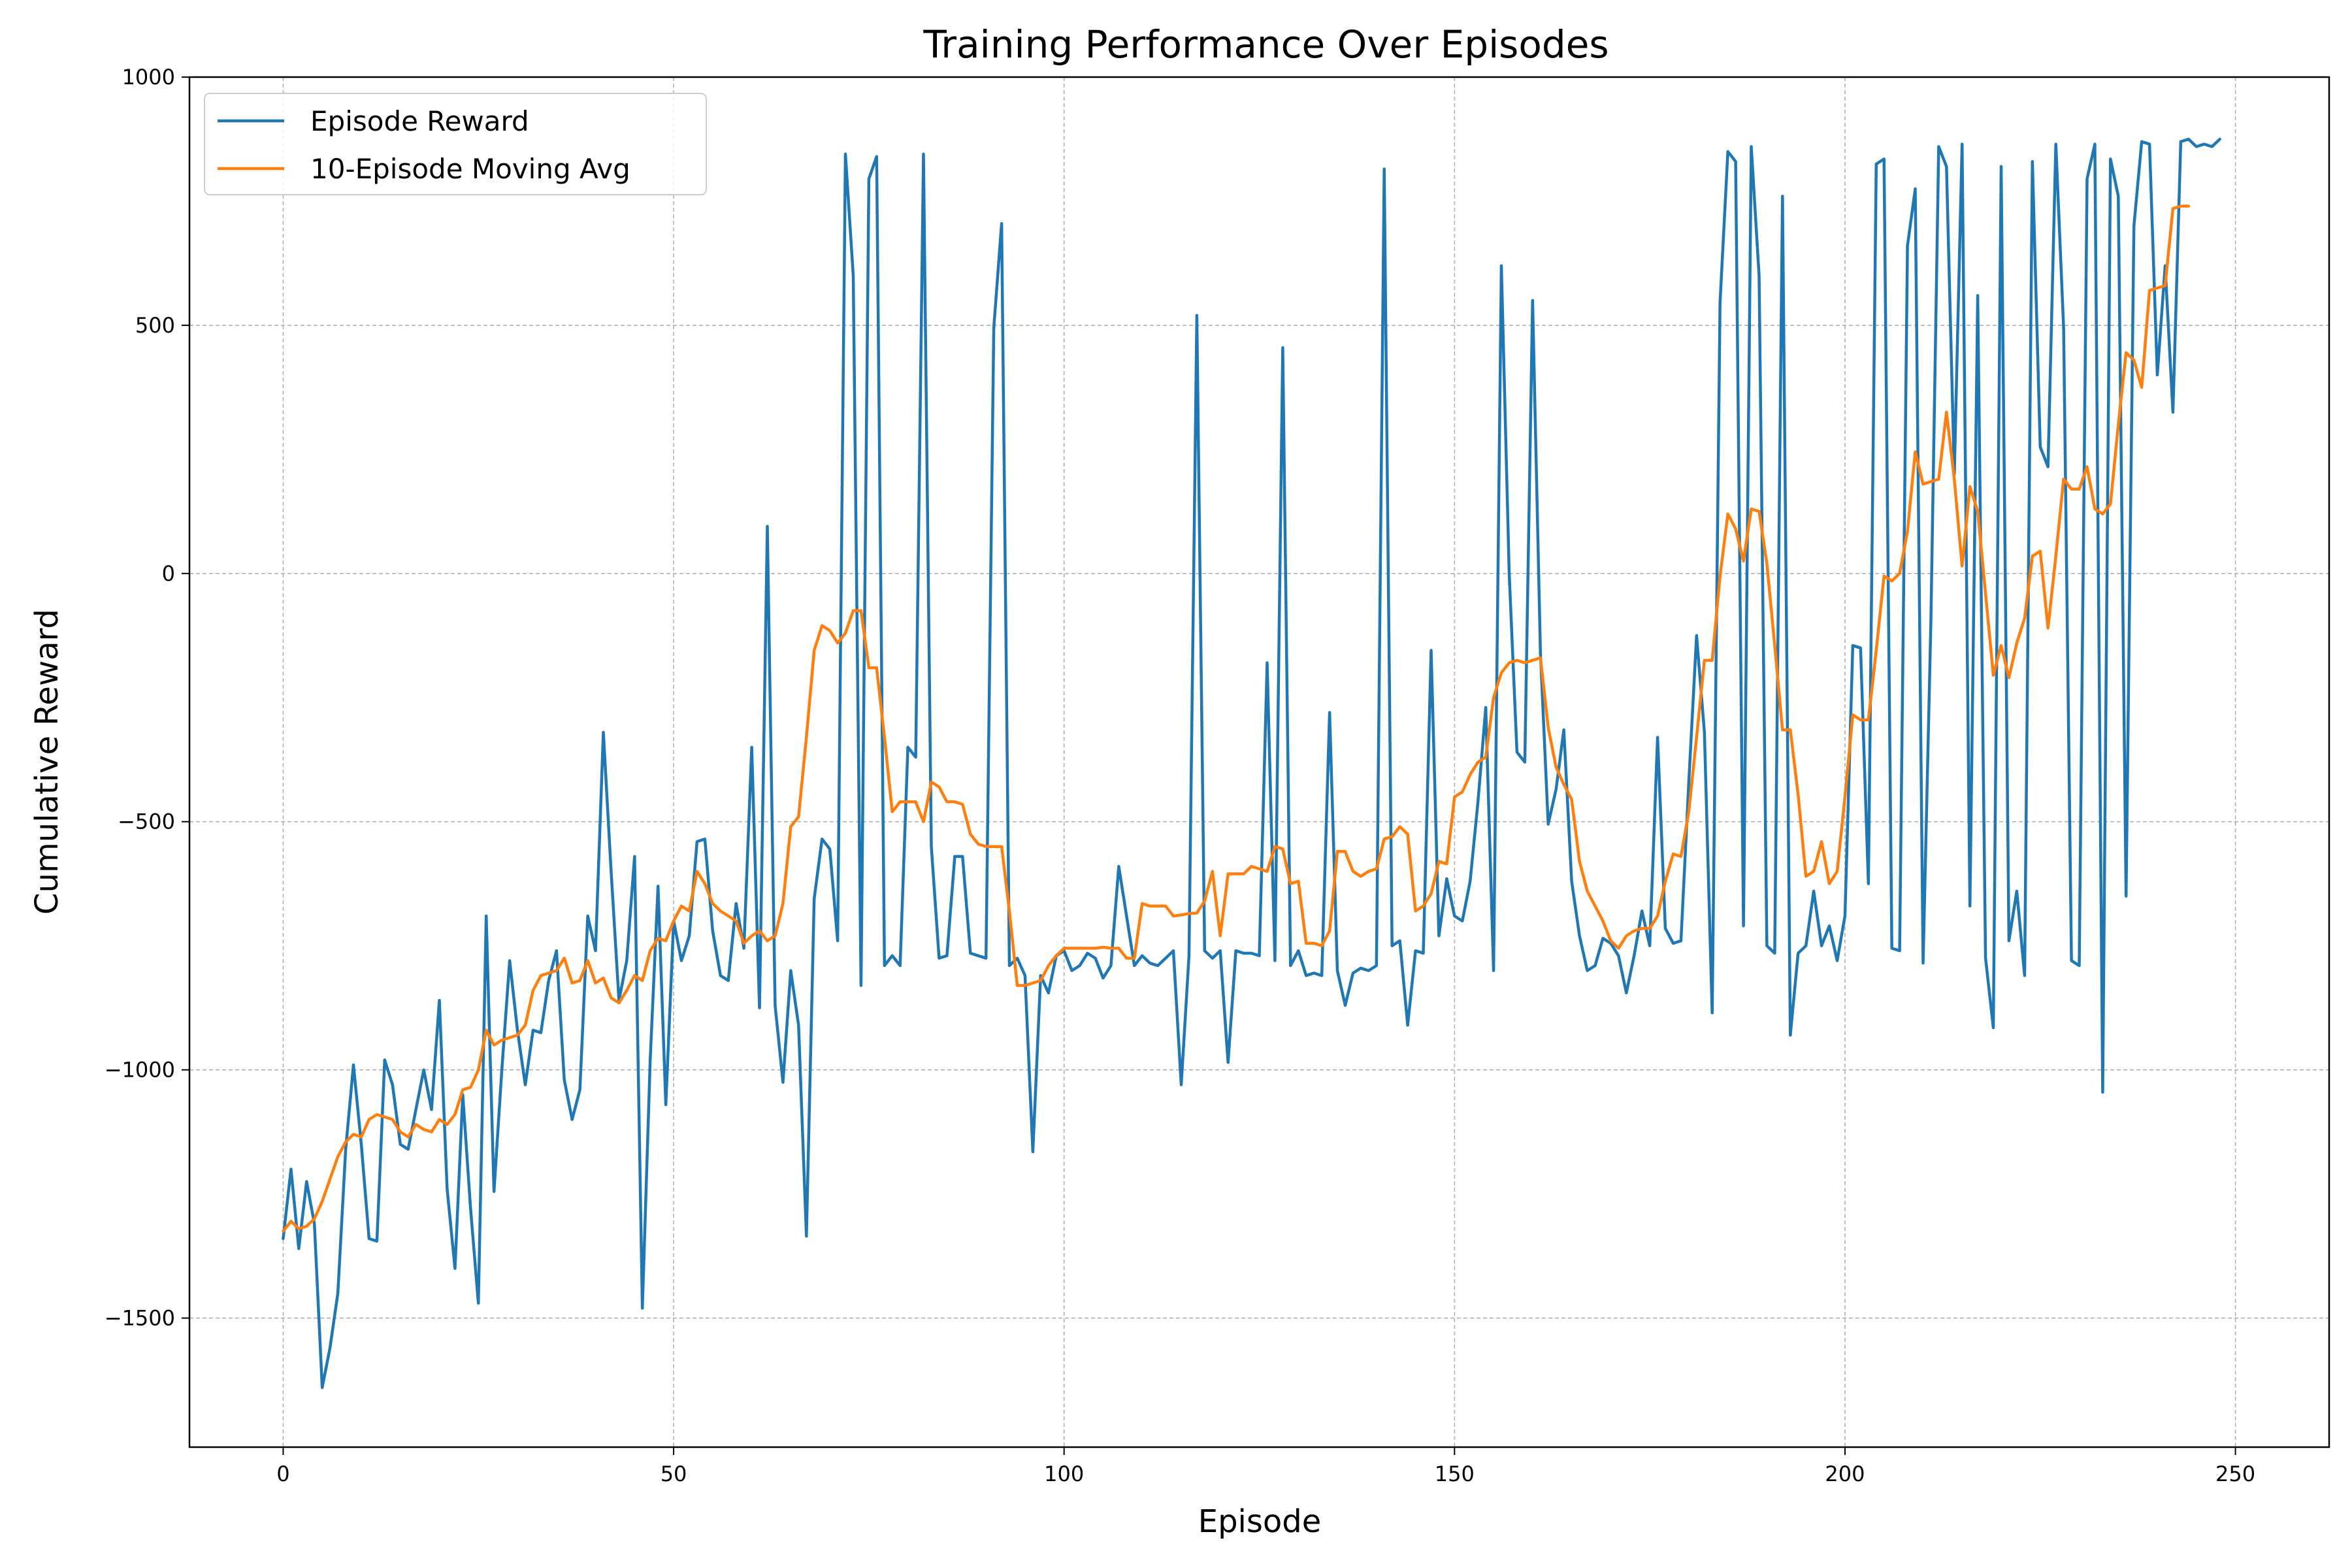  I want to click on legend-label: Episode Reward, so click(419, 121).